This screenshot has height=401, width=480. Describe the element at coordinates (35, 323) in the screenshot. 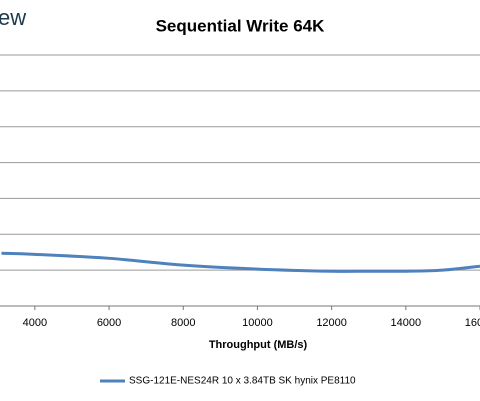

I see `x-tick-label: 4000` at that location.